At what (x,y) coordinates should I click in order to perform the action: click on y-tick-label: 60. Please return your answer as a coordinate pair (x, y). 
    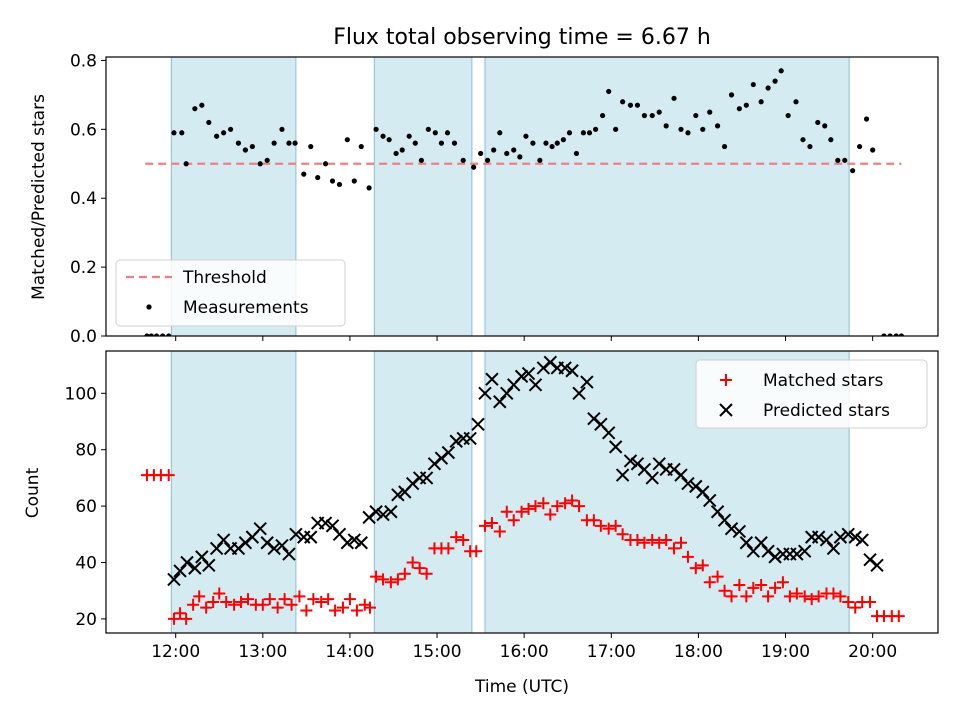
    Looking at the image, I should click on (86, 507).